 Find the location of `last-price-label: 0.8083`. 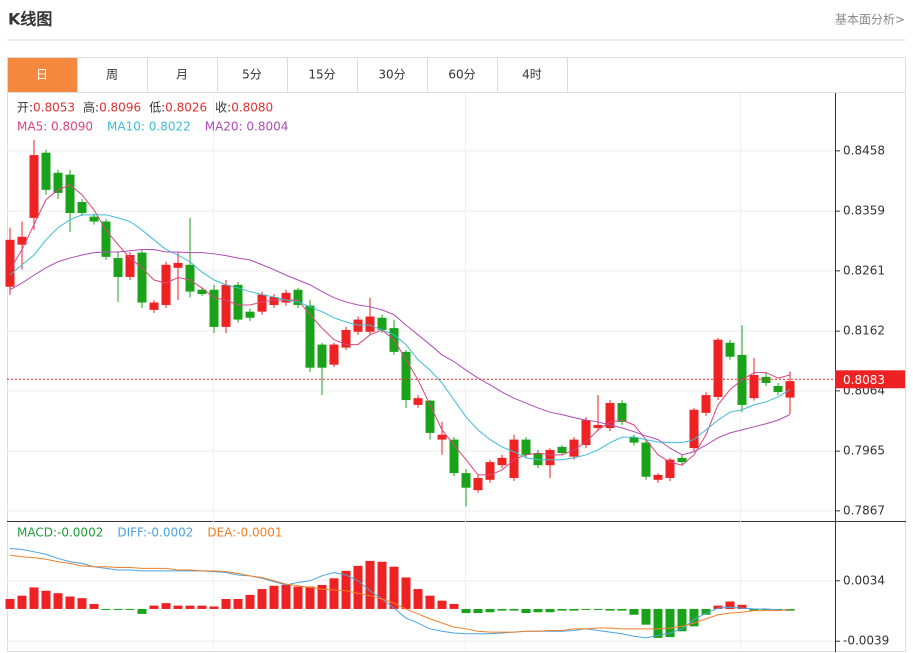

last-price-label: 0.8083 is located at coordinates (864, 380).